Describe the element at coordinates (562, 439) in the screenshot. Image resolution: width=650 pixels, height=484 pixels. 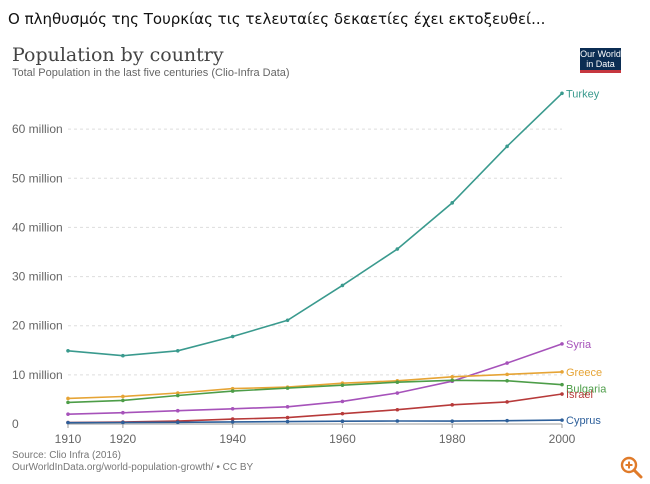
I see `x-tick-label: 2000` at that location.